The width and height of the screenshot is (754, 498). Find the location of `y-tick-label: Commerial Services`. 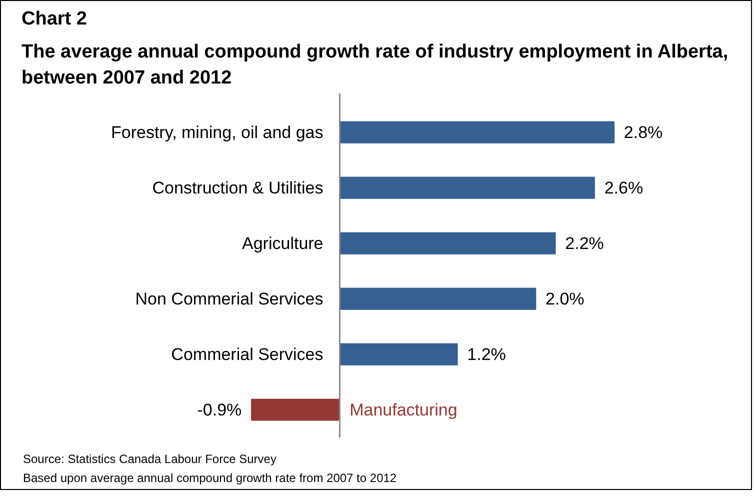

y-tick-label: Commerial Services is located at coordinates (247, 354).